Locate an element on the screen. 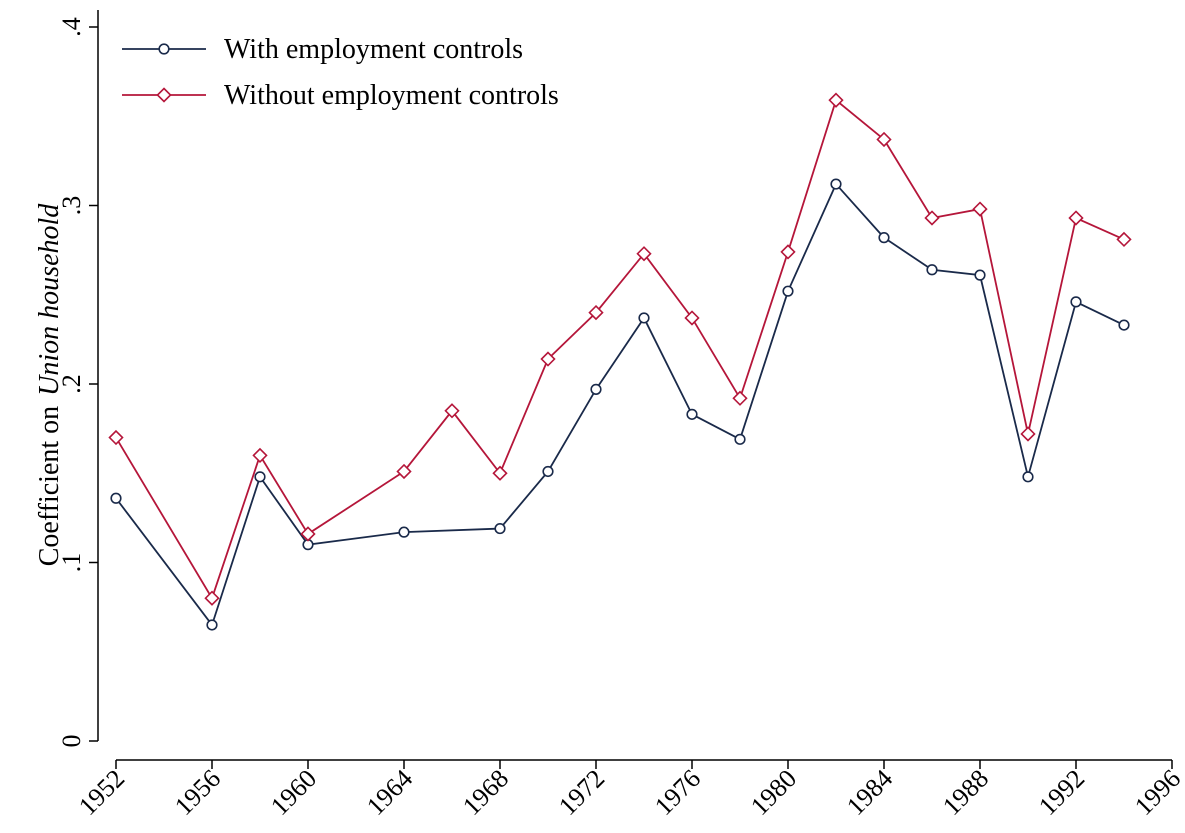  legend-label: With employment controls is located at coordinates (373, 49).